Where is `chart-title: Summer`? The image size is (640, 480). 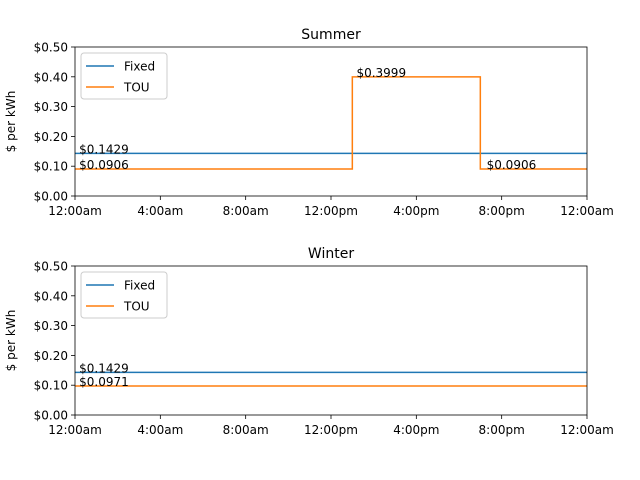 chart-title: Summer is located at coordinates (331, 35).